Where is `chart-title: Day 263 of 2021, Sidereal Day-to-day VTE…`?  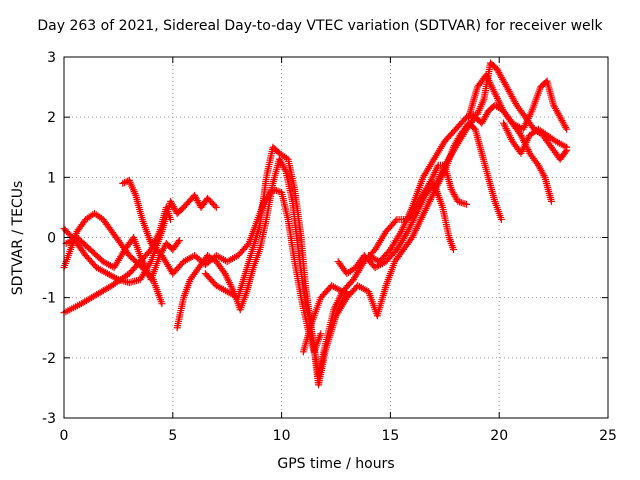 chart-title: Day 263 of 2021, Sidereal Day-to-day VTE… is located at coordinates (320, 26).